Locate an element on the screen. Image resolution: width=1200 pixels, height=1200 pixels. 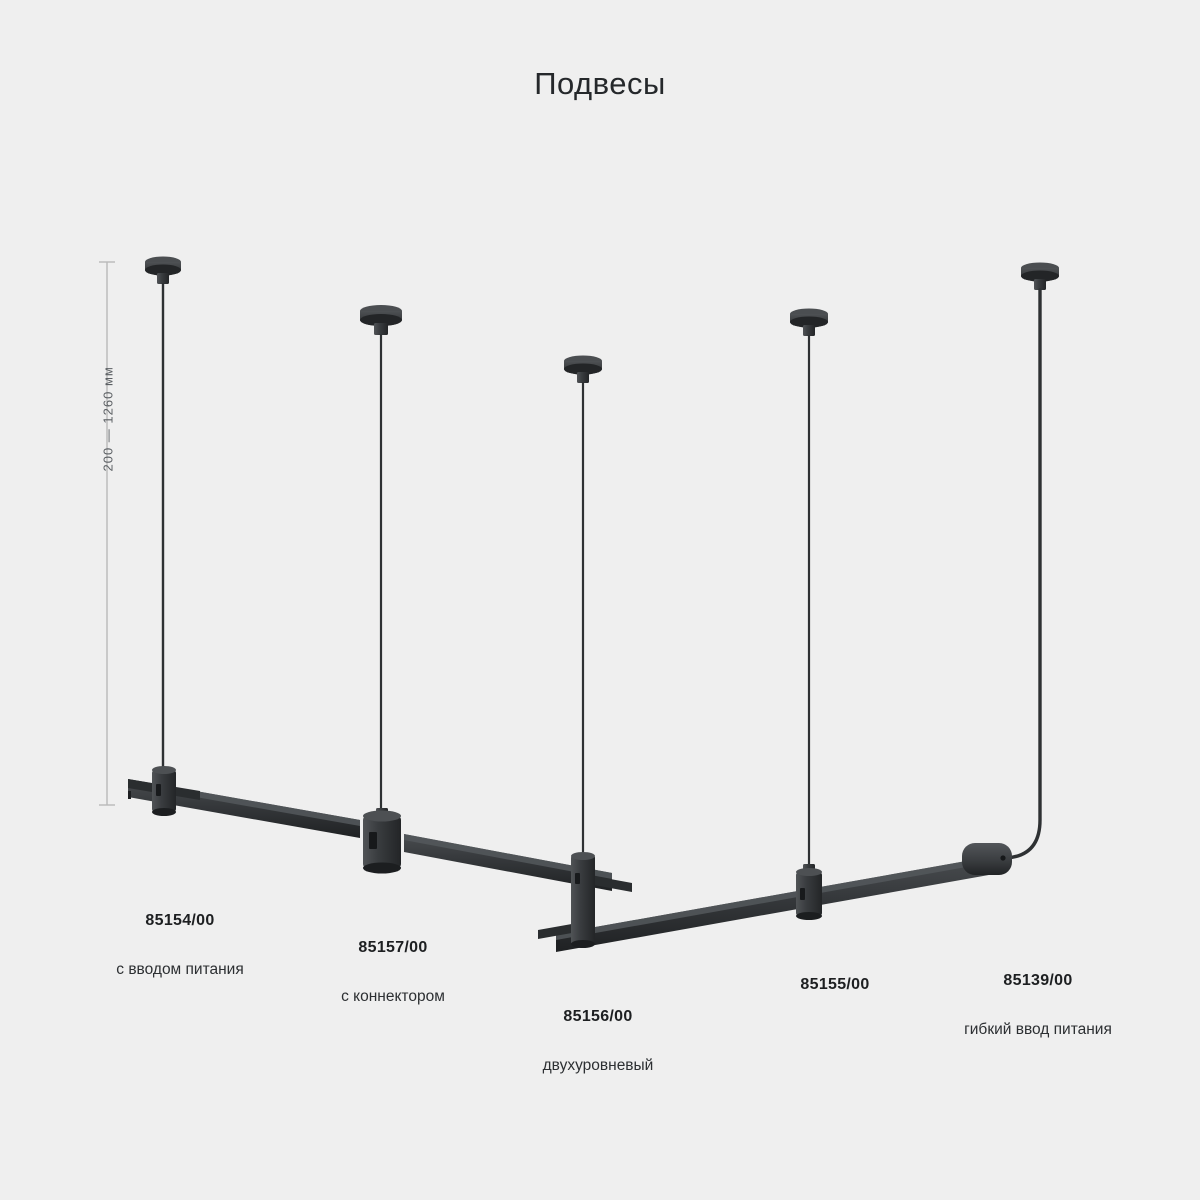
product-subtitle: с вводом питания is located at coordinates (180, 969).